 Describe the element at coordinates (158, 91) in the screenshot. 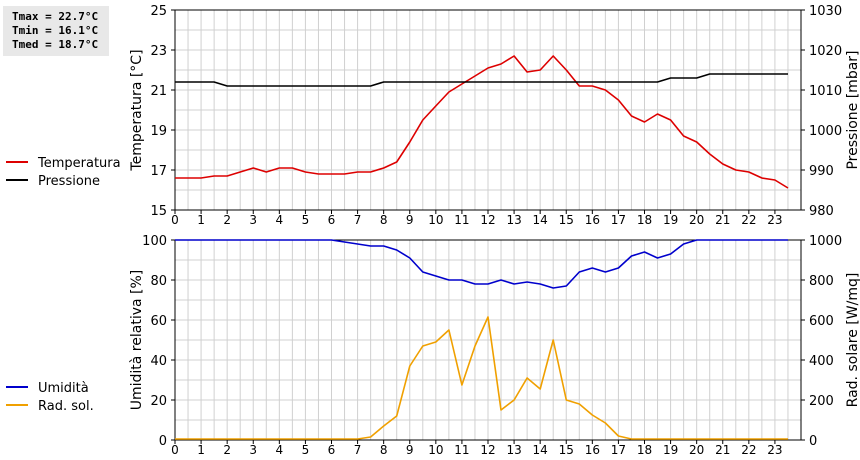

I see `y-tick-label: 21` at that location.